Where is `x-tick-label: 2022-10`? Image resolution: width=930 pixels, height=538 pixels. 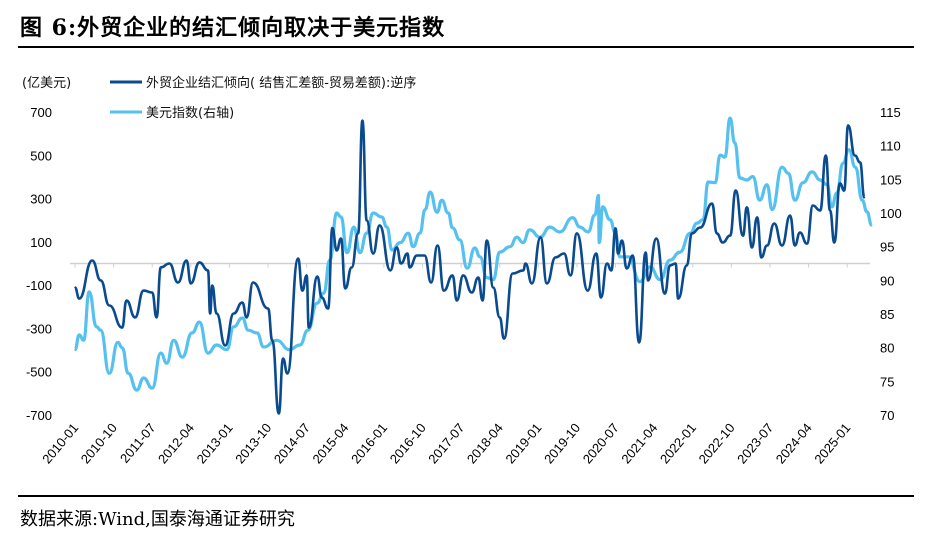 x-tick-label: 2022-10 is located at coordinates (717, 443).